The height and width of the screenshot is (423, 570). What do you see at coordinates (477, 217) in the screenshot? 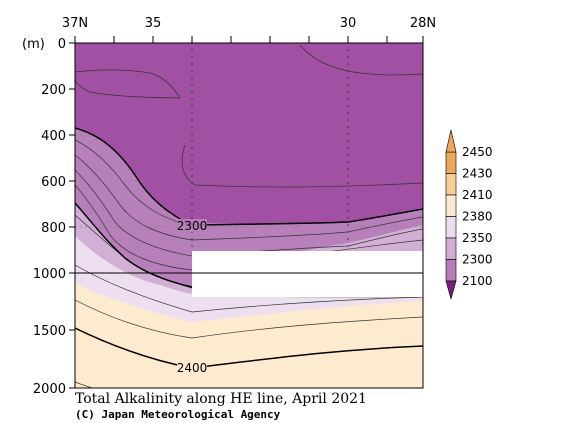
I see `colorbar-label-2380: 2380` at bounding box center [477, 217].